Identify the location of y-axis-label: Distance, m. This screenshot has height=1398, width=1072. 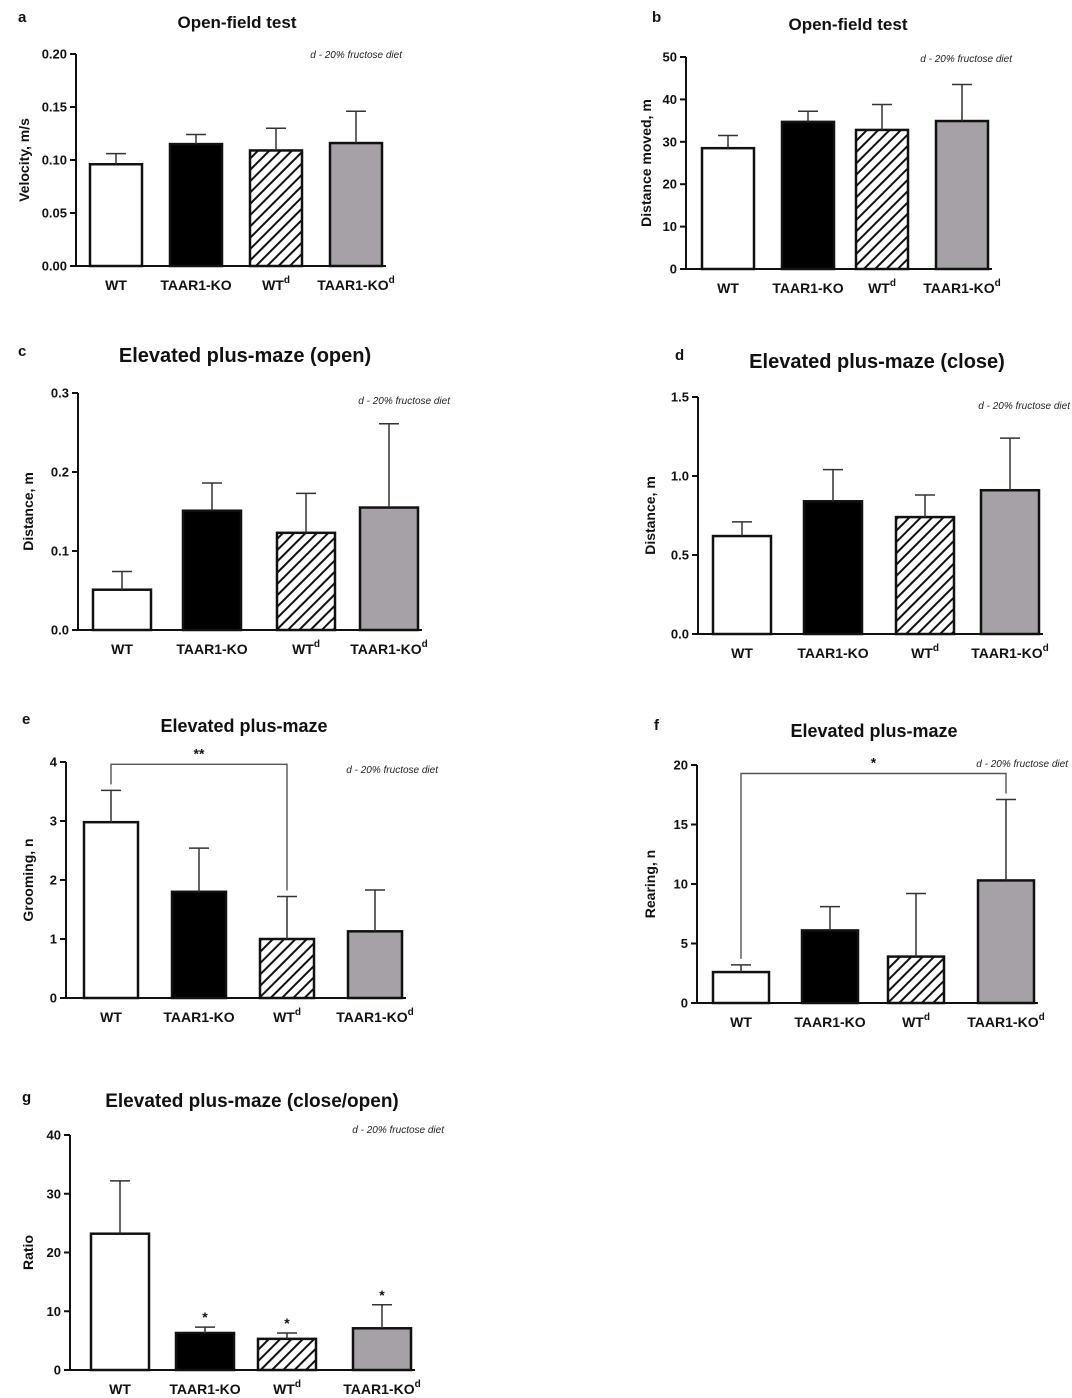
(28, 511).